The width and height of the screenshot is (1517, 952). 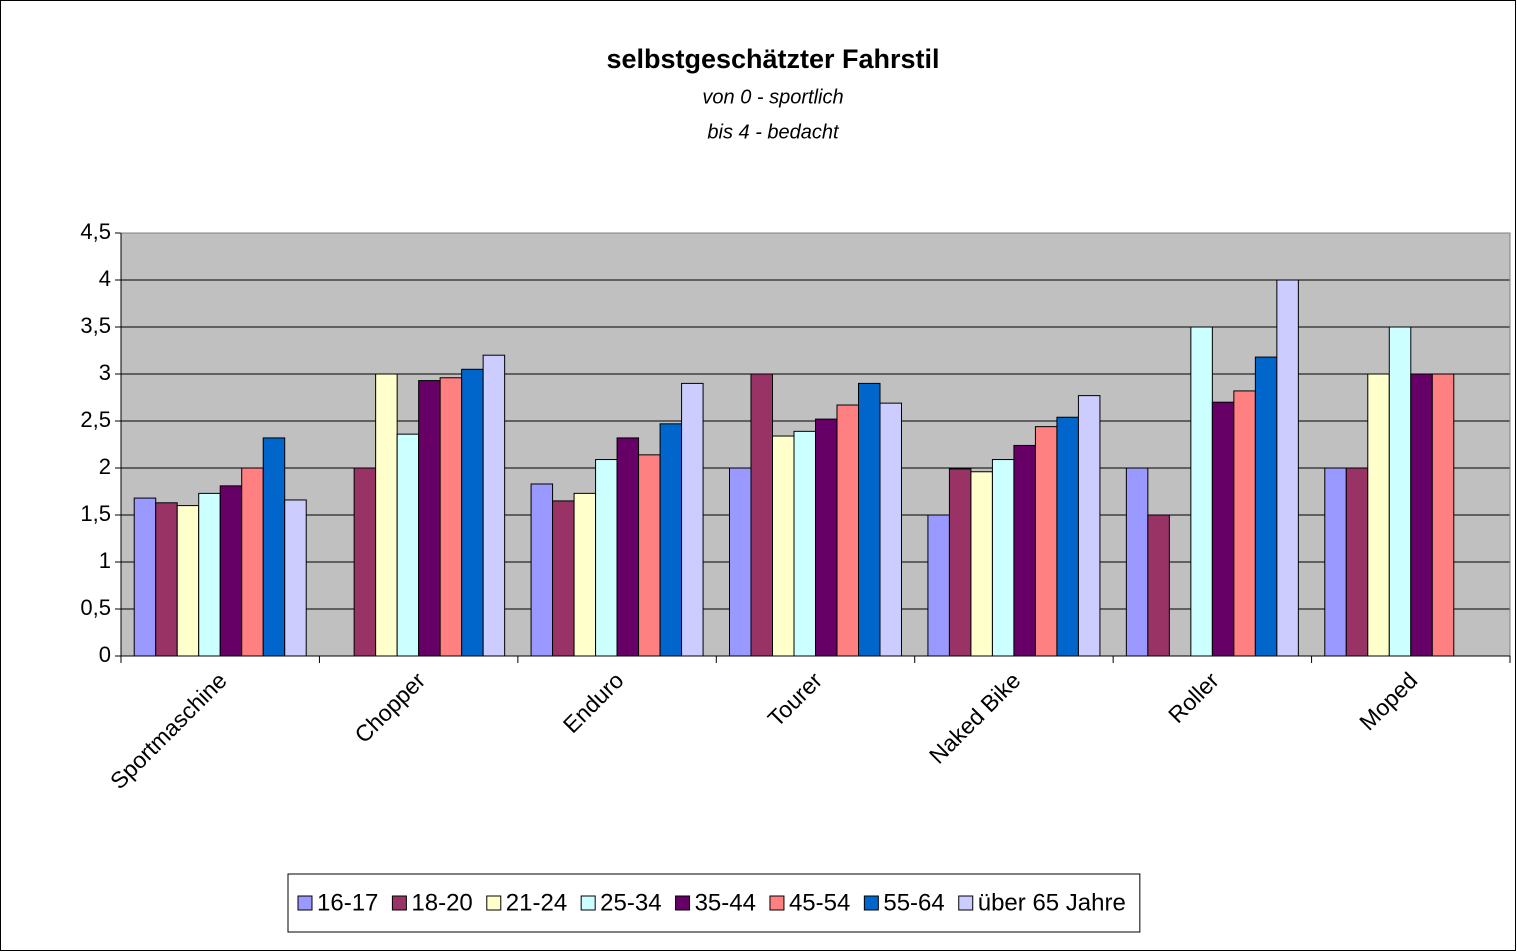 What do you see at coordinates (95, 419) in the screenshot?
I see `y-tick-label: 2,5` at bounding box center [95, 419].